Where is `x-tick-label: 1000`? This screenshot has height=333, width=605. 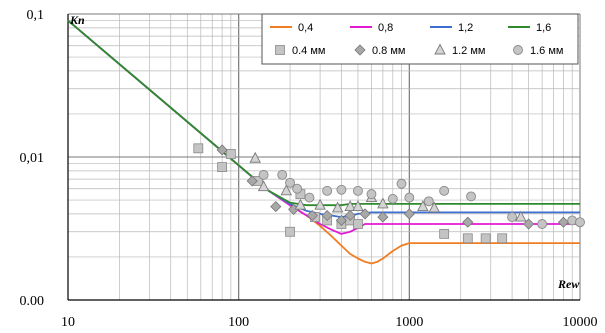 x-tick-label: 1000 is located at coordinates (409, 322).